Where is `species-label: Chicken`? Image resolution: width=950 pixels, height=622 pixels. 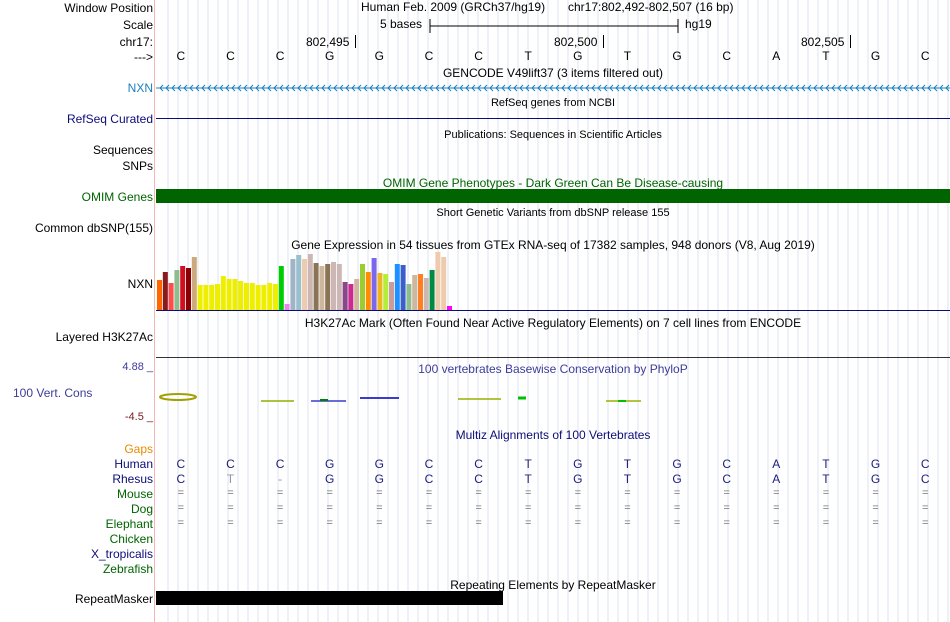
species-label: Chicken is located at coordinates (131, 539).